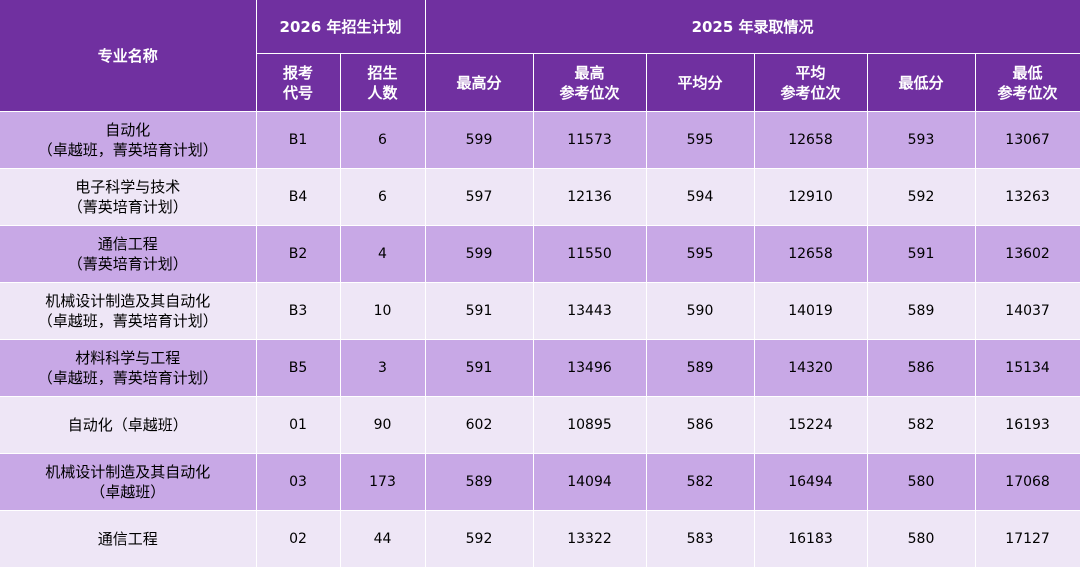 This screenshot has width=1080, height=568. I want to click on major-name-cell: 材料科学与工程 （卓越班，菁英培育计划）, so click(128, 368).